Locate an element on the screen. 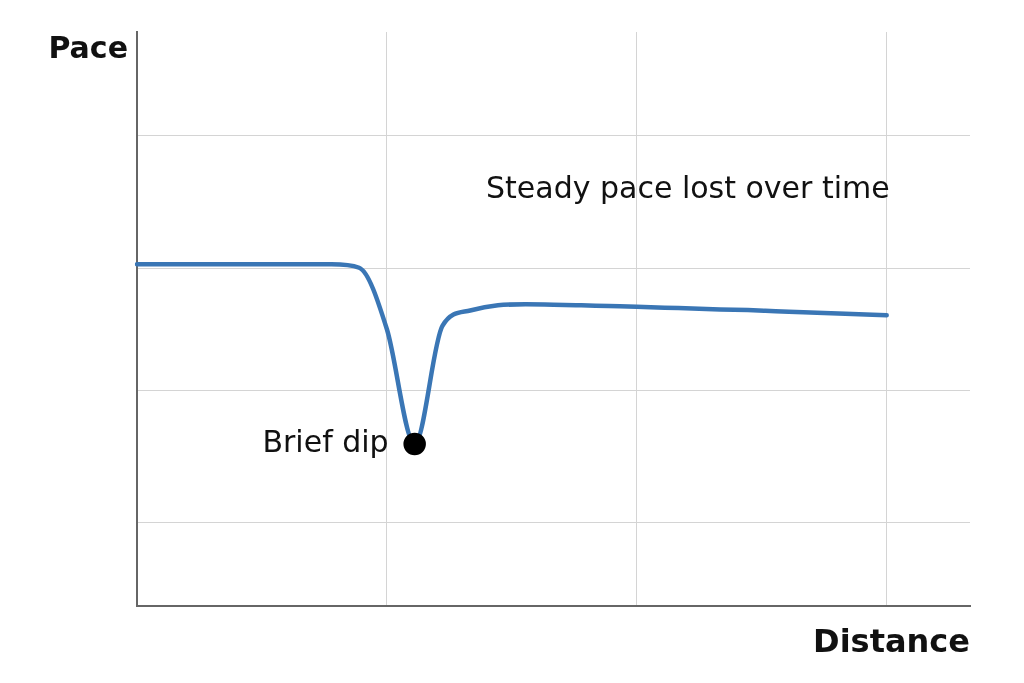 The height and width of the screenshot is (683, 1024). text: Pace is located at coordinates (88, 47).